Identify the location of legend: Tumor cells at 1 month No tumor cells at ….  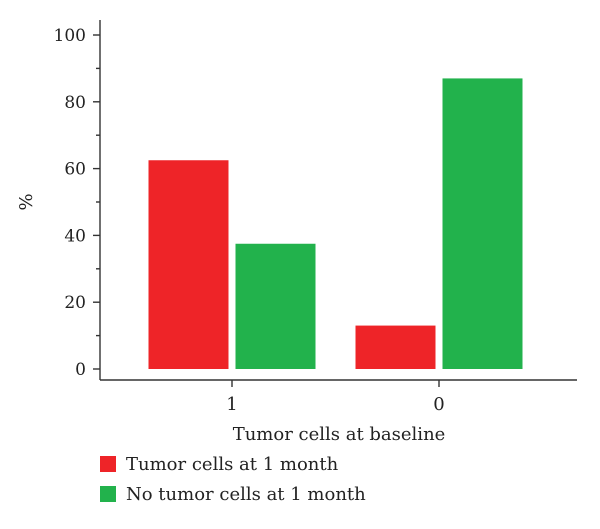
(233, 479).